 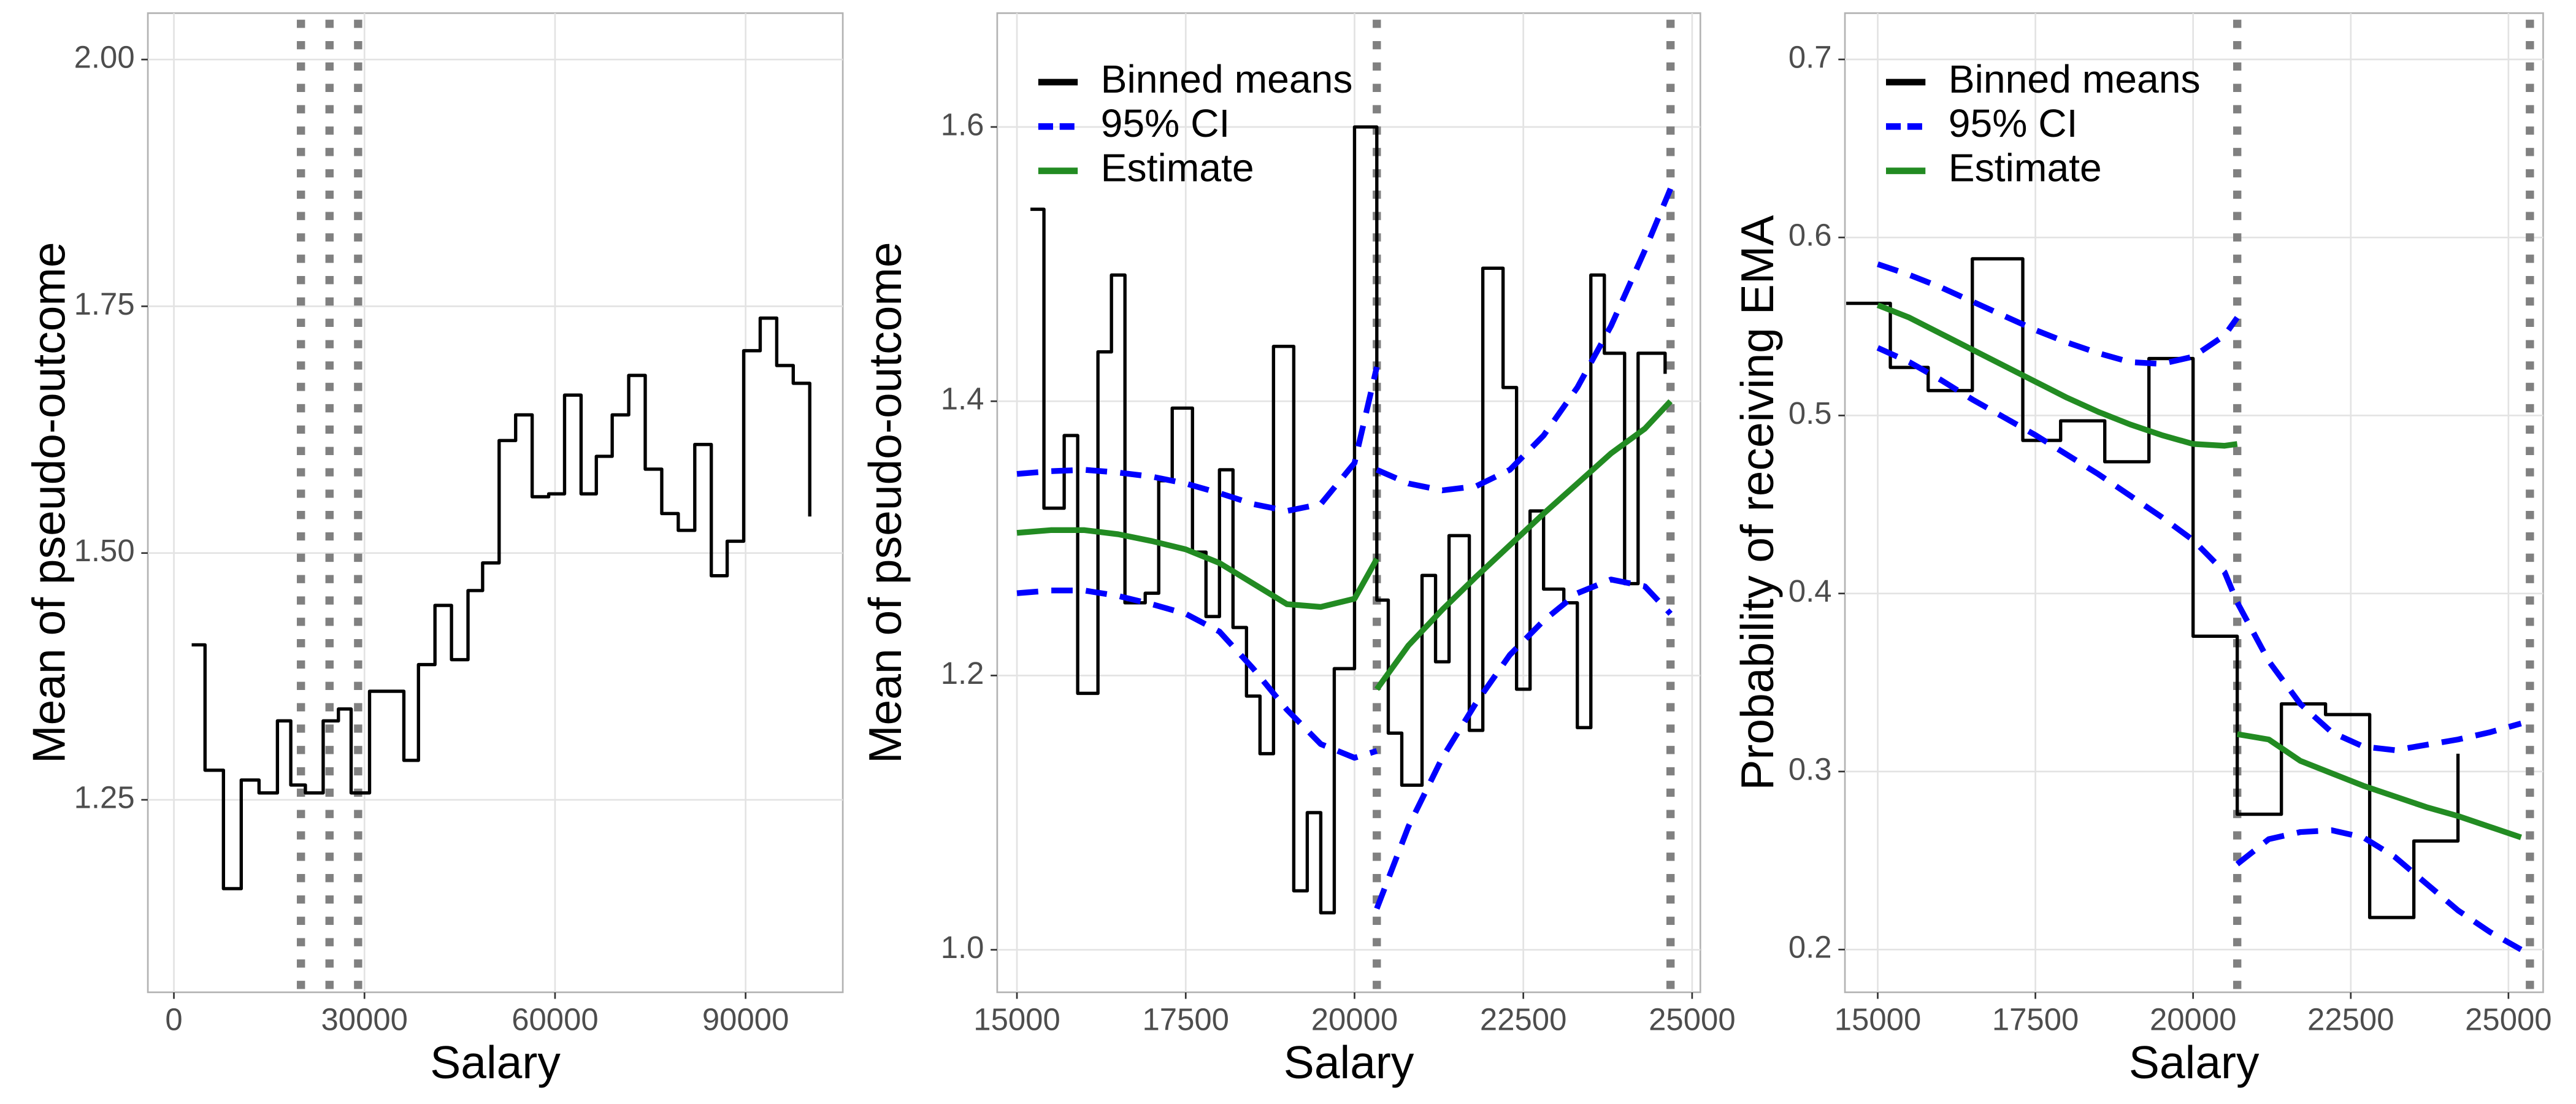 What do you see at coordinates (1810, 590) in the screenshot?
I see `y-tick-label: 0.4` at bounding box center [1810, 590].